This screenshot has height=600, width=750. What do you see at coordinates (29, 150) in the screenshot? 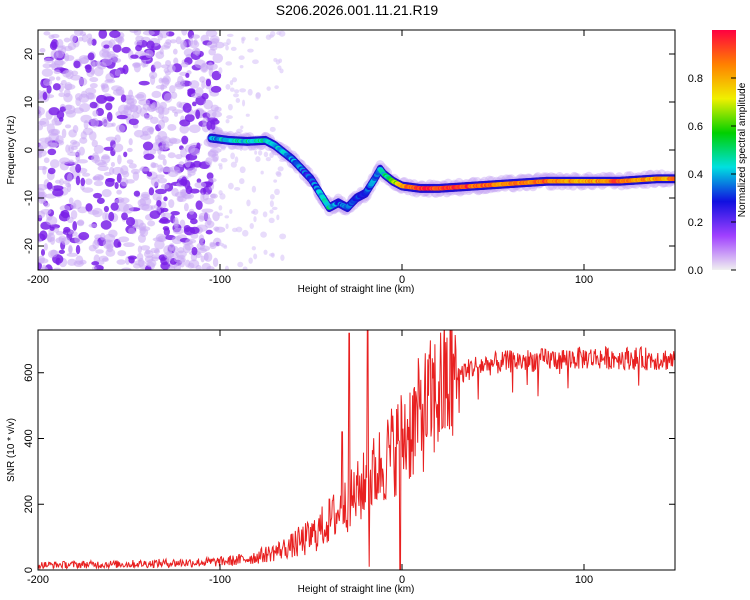
I see `y-tick-label: 0` at bounding box center [29, 150].